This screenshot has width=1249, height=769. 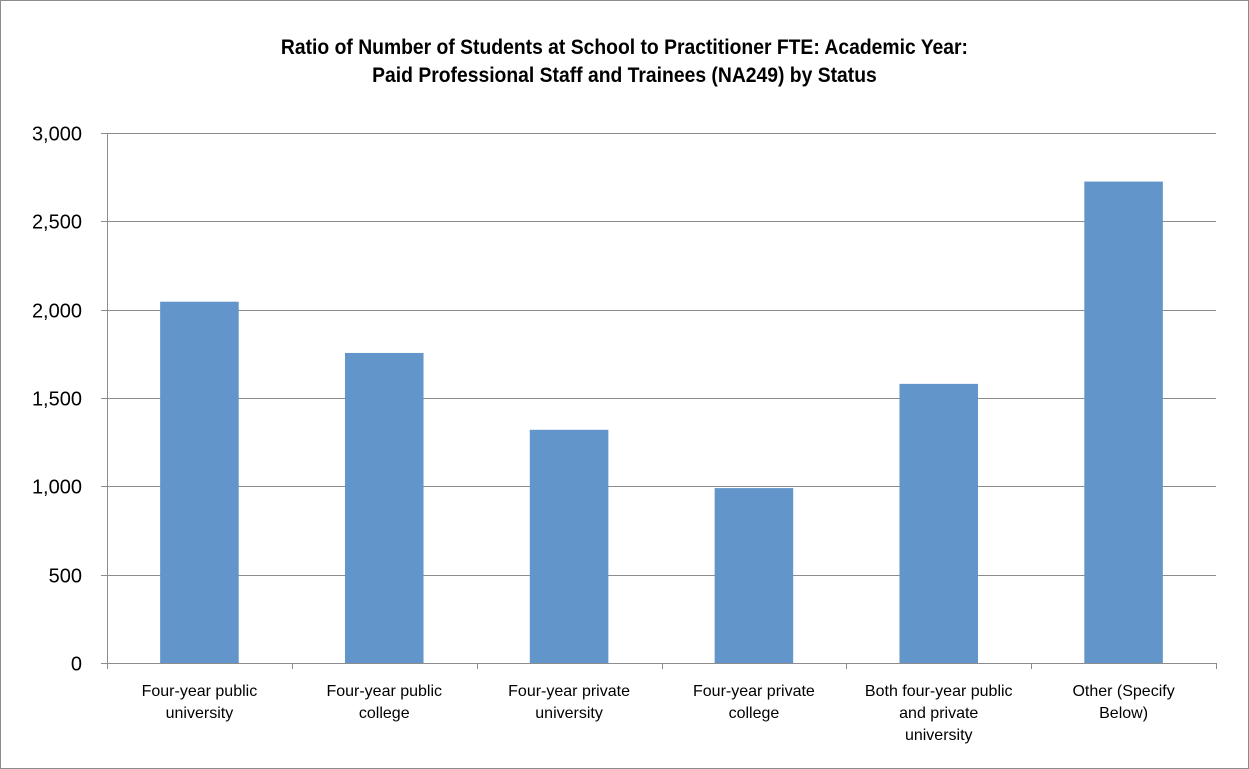 What do you see at coordinates (57, 488) in the screenshot?
I see `y-tick-label: 1,000` at bounding box center [57, 488].